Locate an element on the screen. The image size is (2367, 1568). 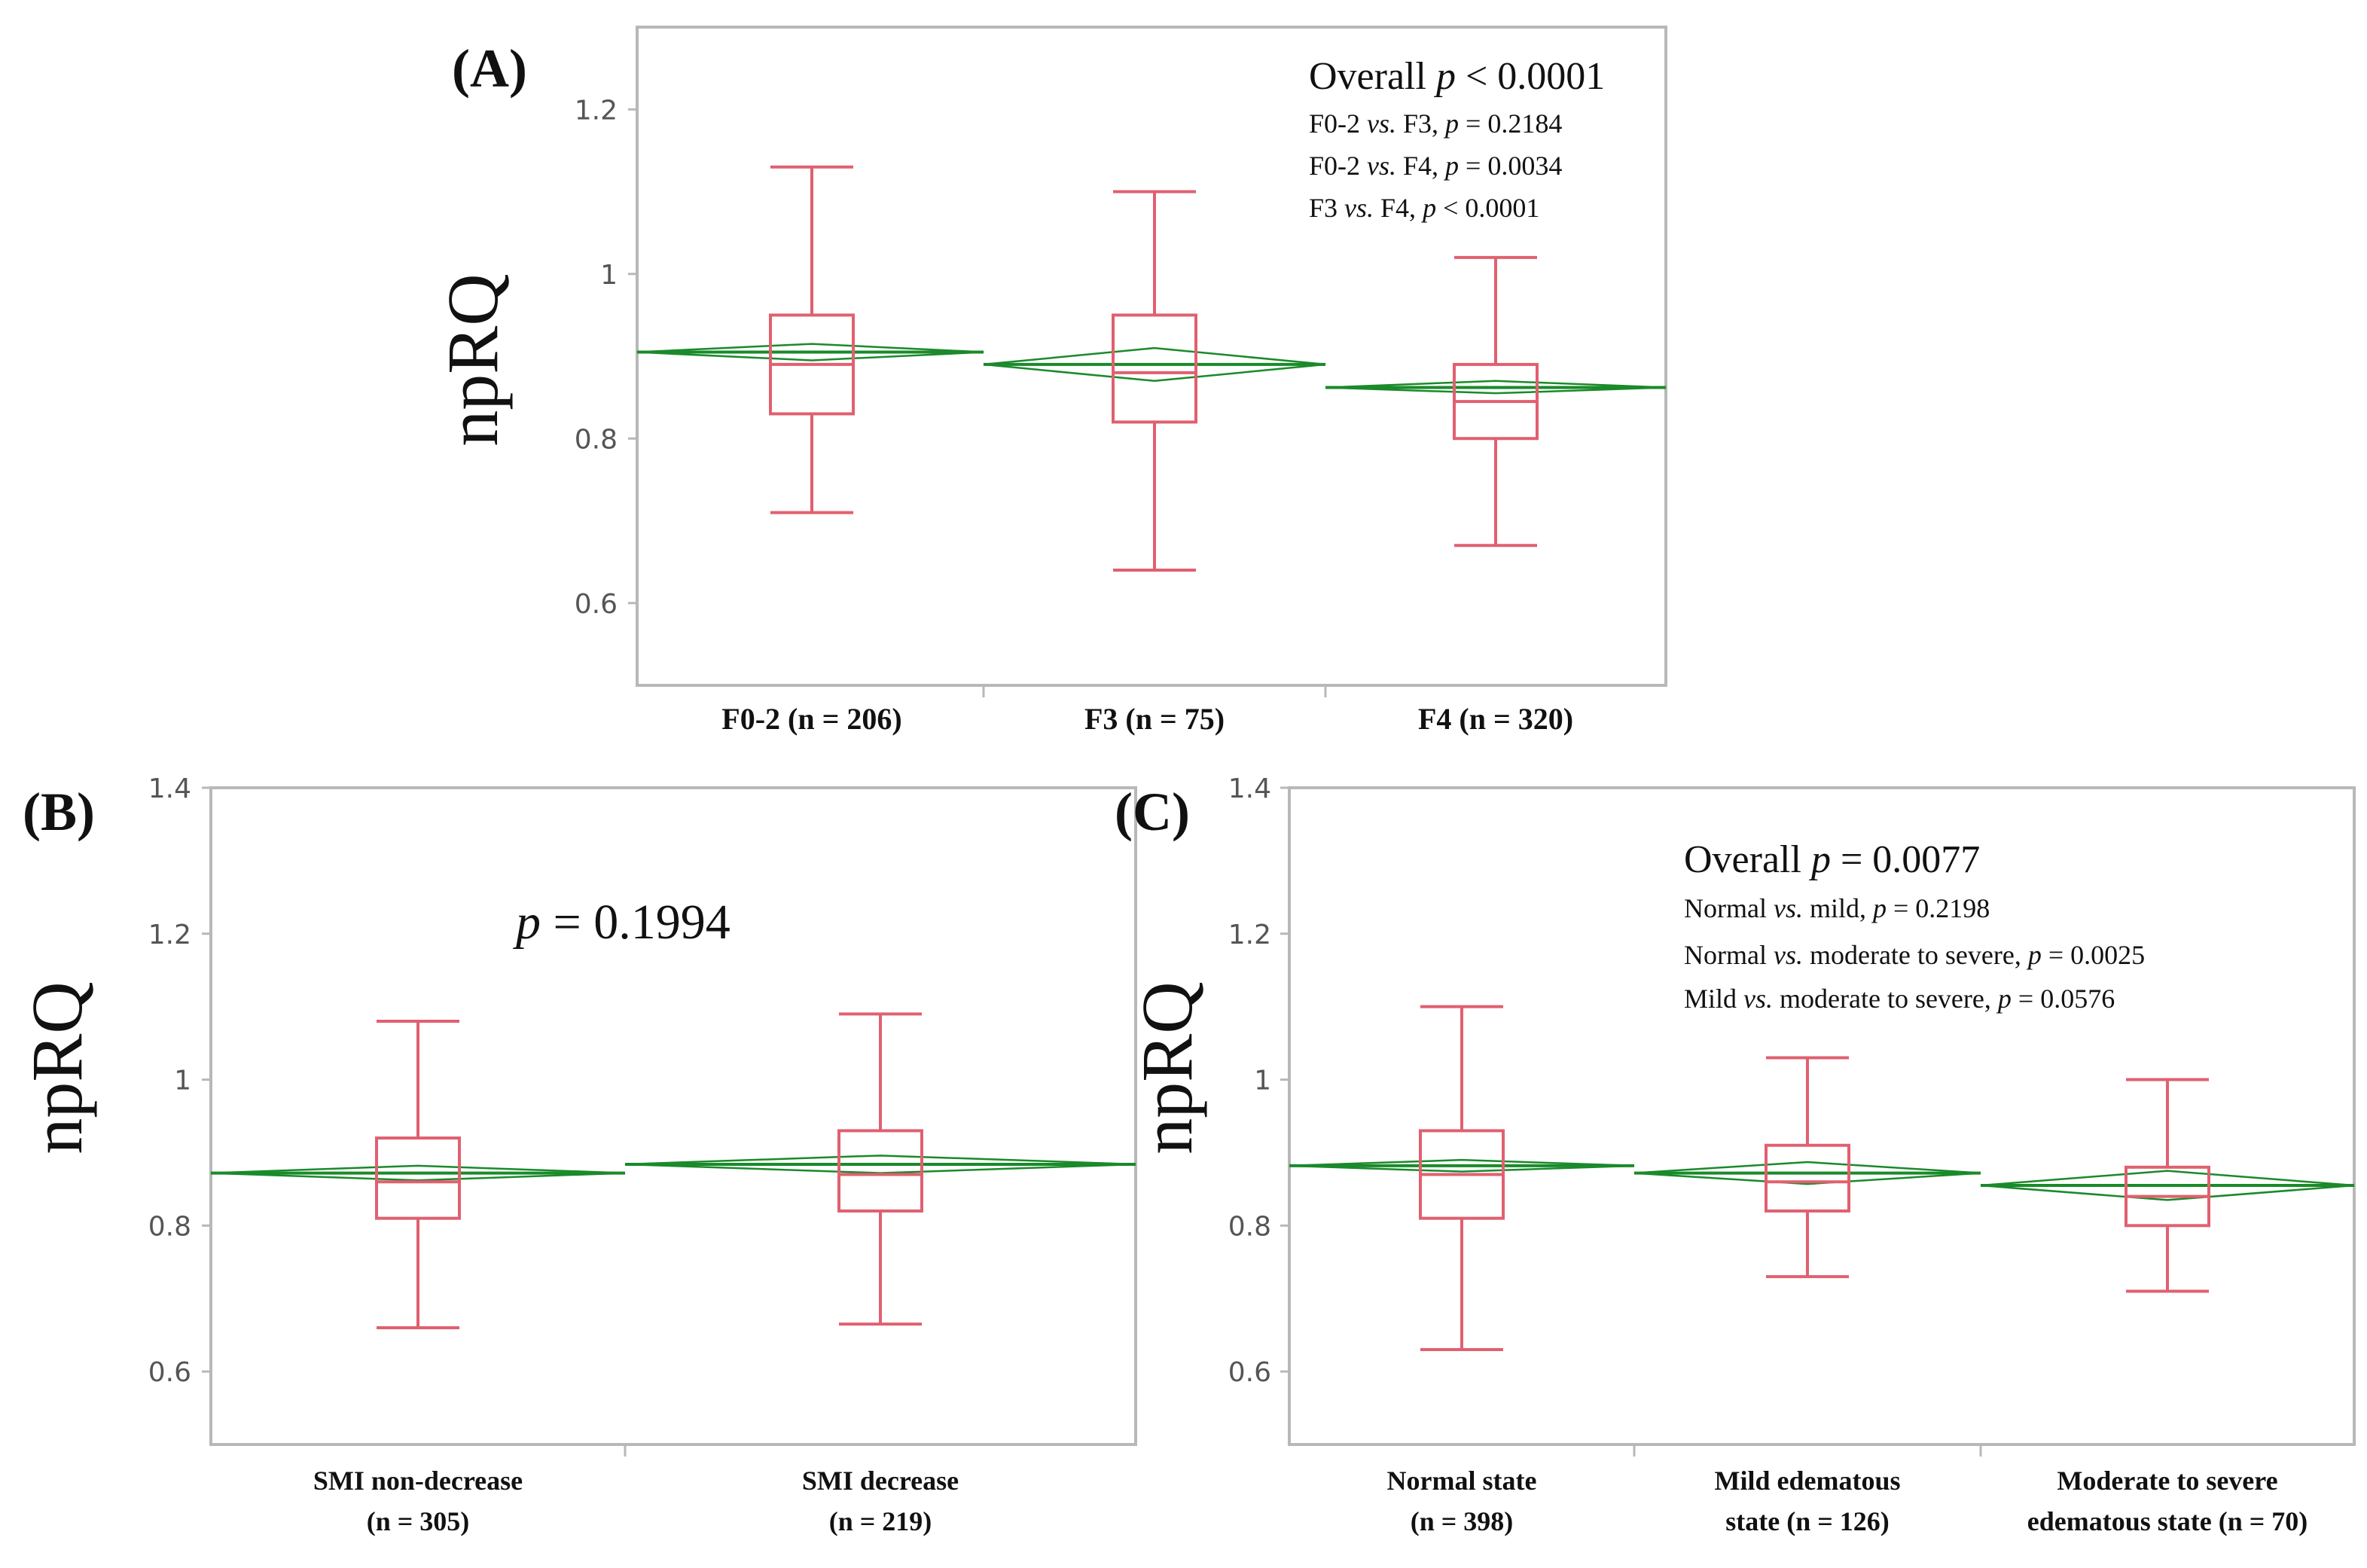
annotation-text: = 0.1994 is located at coordinates (636, 923).